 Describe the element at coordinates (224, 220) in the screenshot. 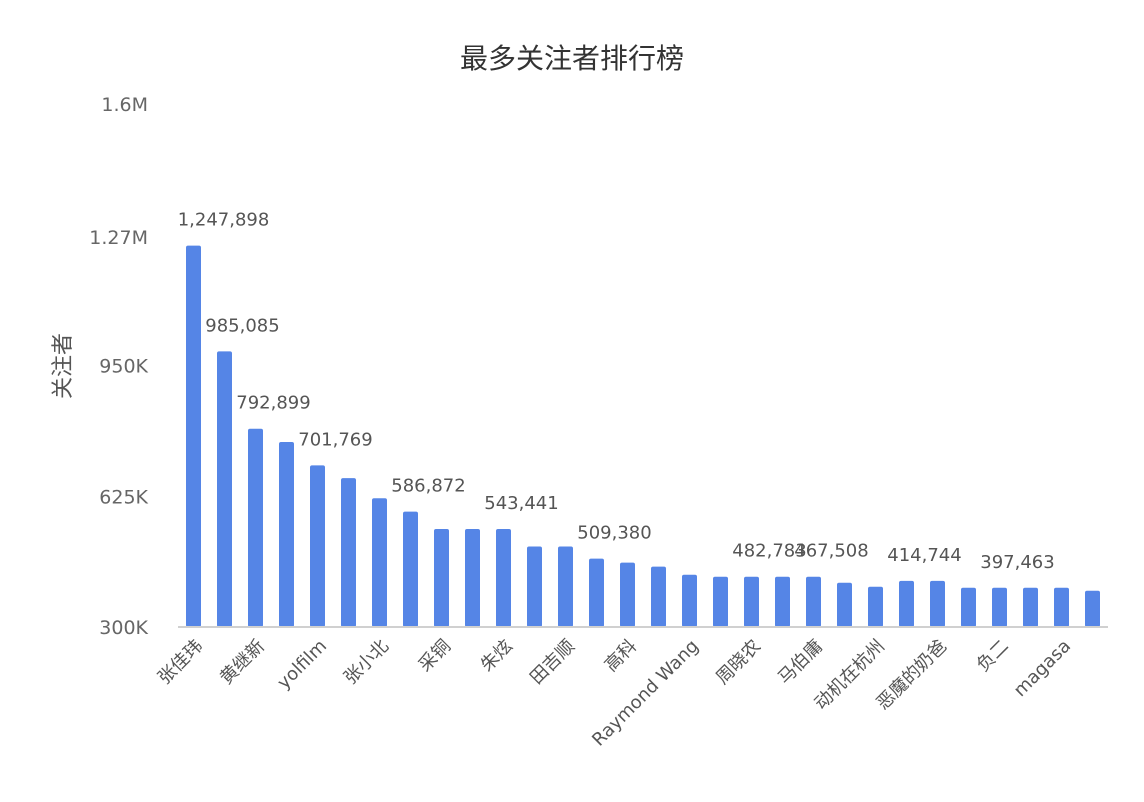

I see `data-label: 1,247,898` at that location.